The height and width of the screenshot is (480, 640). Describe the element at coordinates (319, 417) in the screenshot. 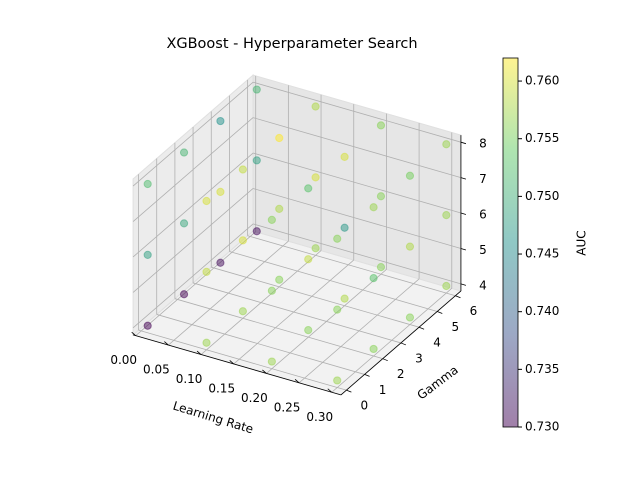

I see `x-tick-label: 0.30` at that location.